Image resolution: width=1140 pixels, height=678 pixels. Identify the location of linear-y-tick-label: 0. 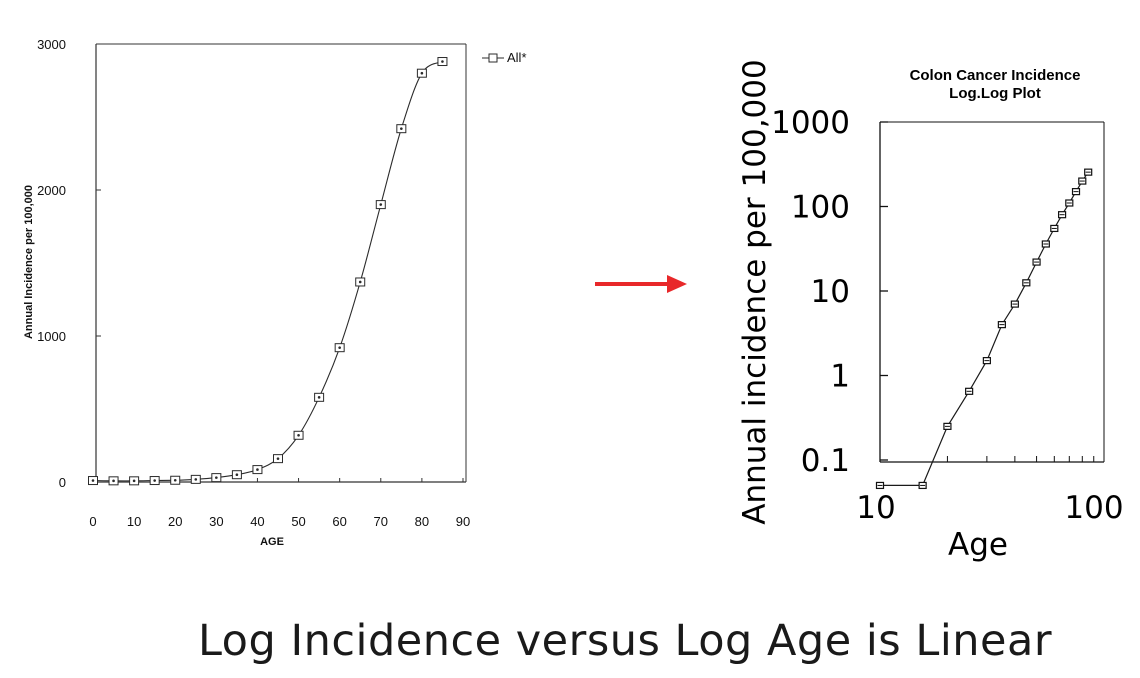
(62, 482).